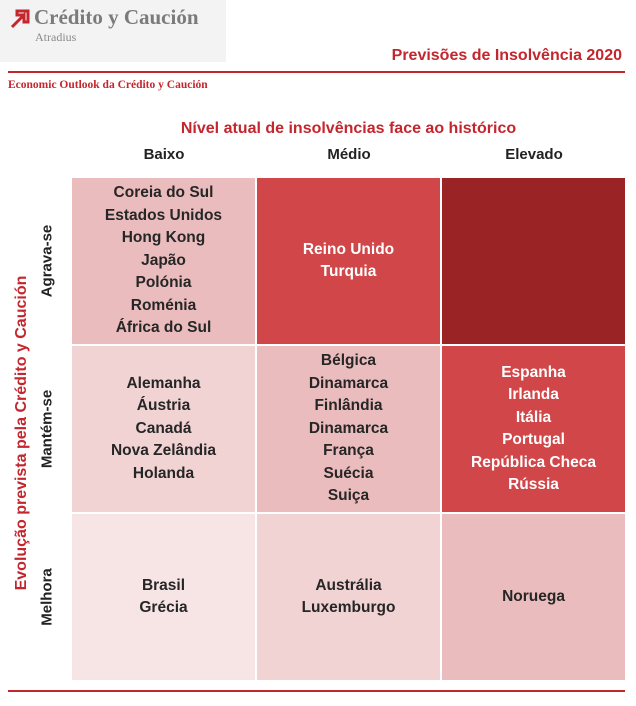 This screenshot has width=636, height=706. Describe the element at coordinates (348, 473) in the screenshot. I see `country-label: Suécia` at that location.